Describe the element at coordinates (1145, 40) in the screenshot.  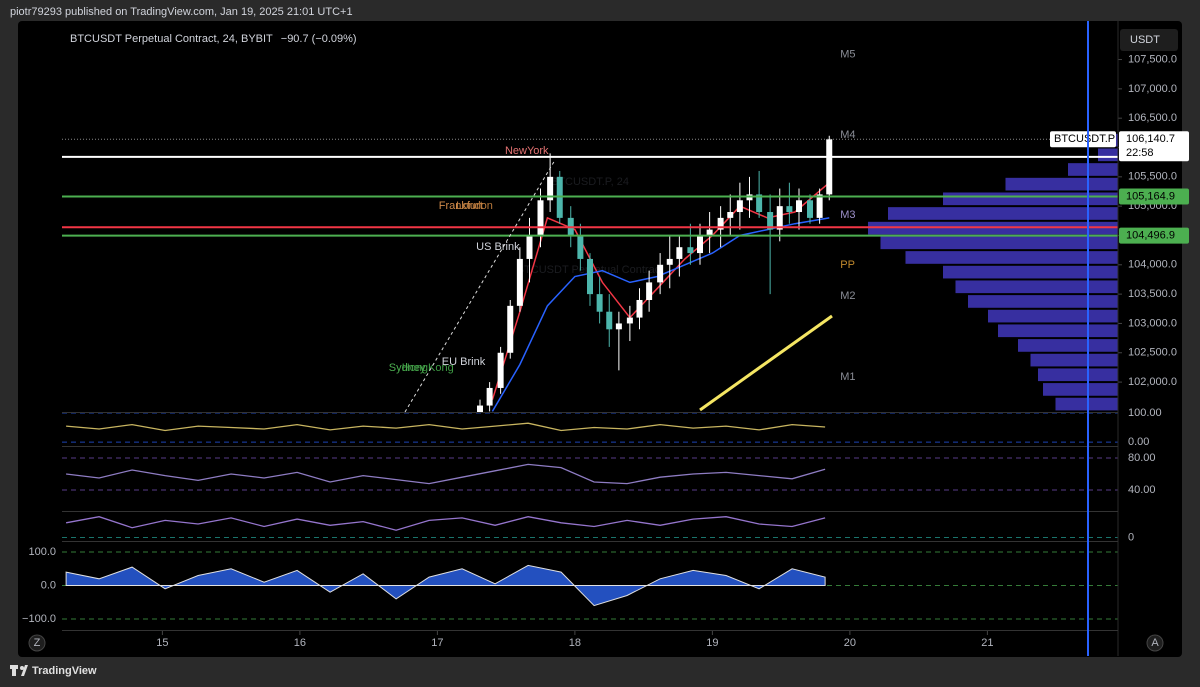
I see `currency-label: USDT` at that location.